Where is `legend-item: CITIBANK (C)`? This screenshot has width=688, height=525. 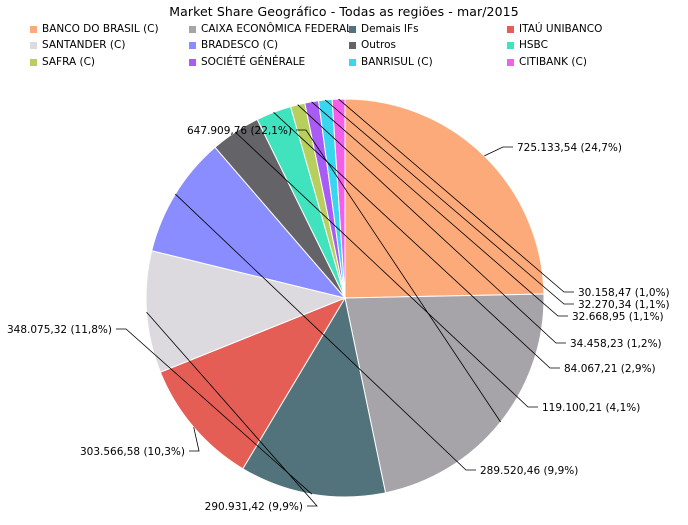 legend-item: CITIBANK (C) is located at coordinates (547, 62).